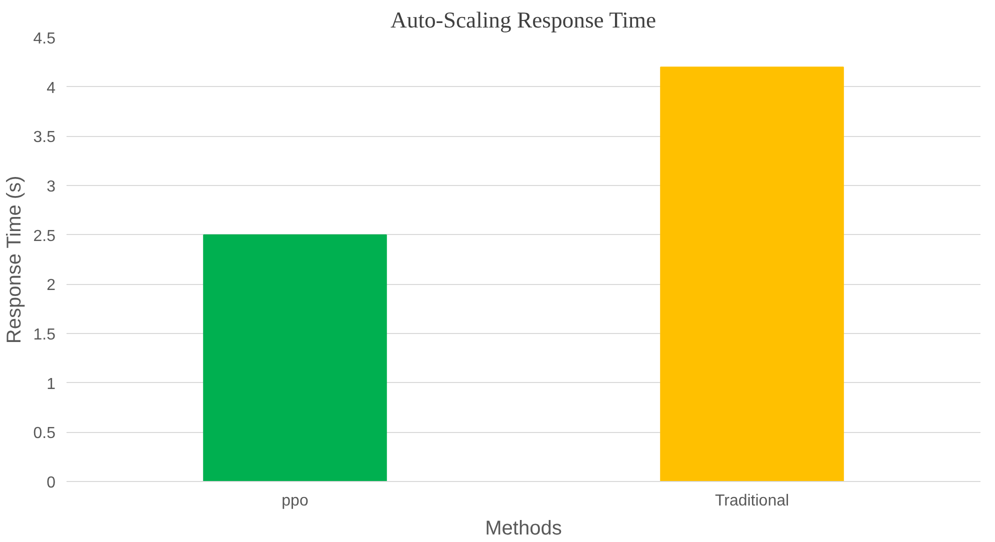  What do you see at coordinates (44, 39) in the screenshot?
I see `y-tick-label: 4.5` at bounding box center [44, 39].